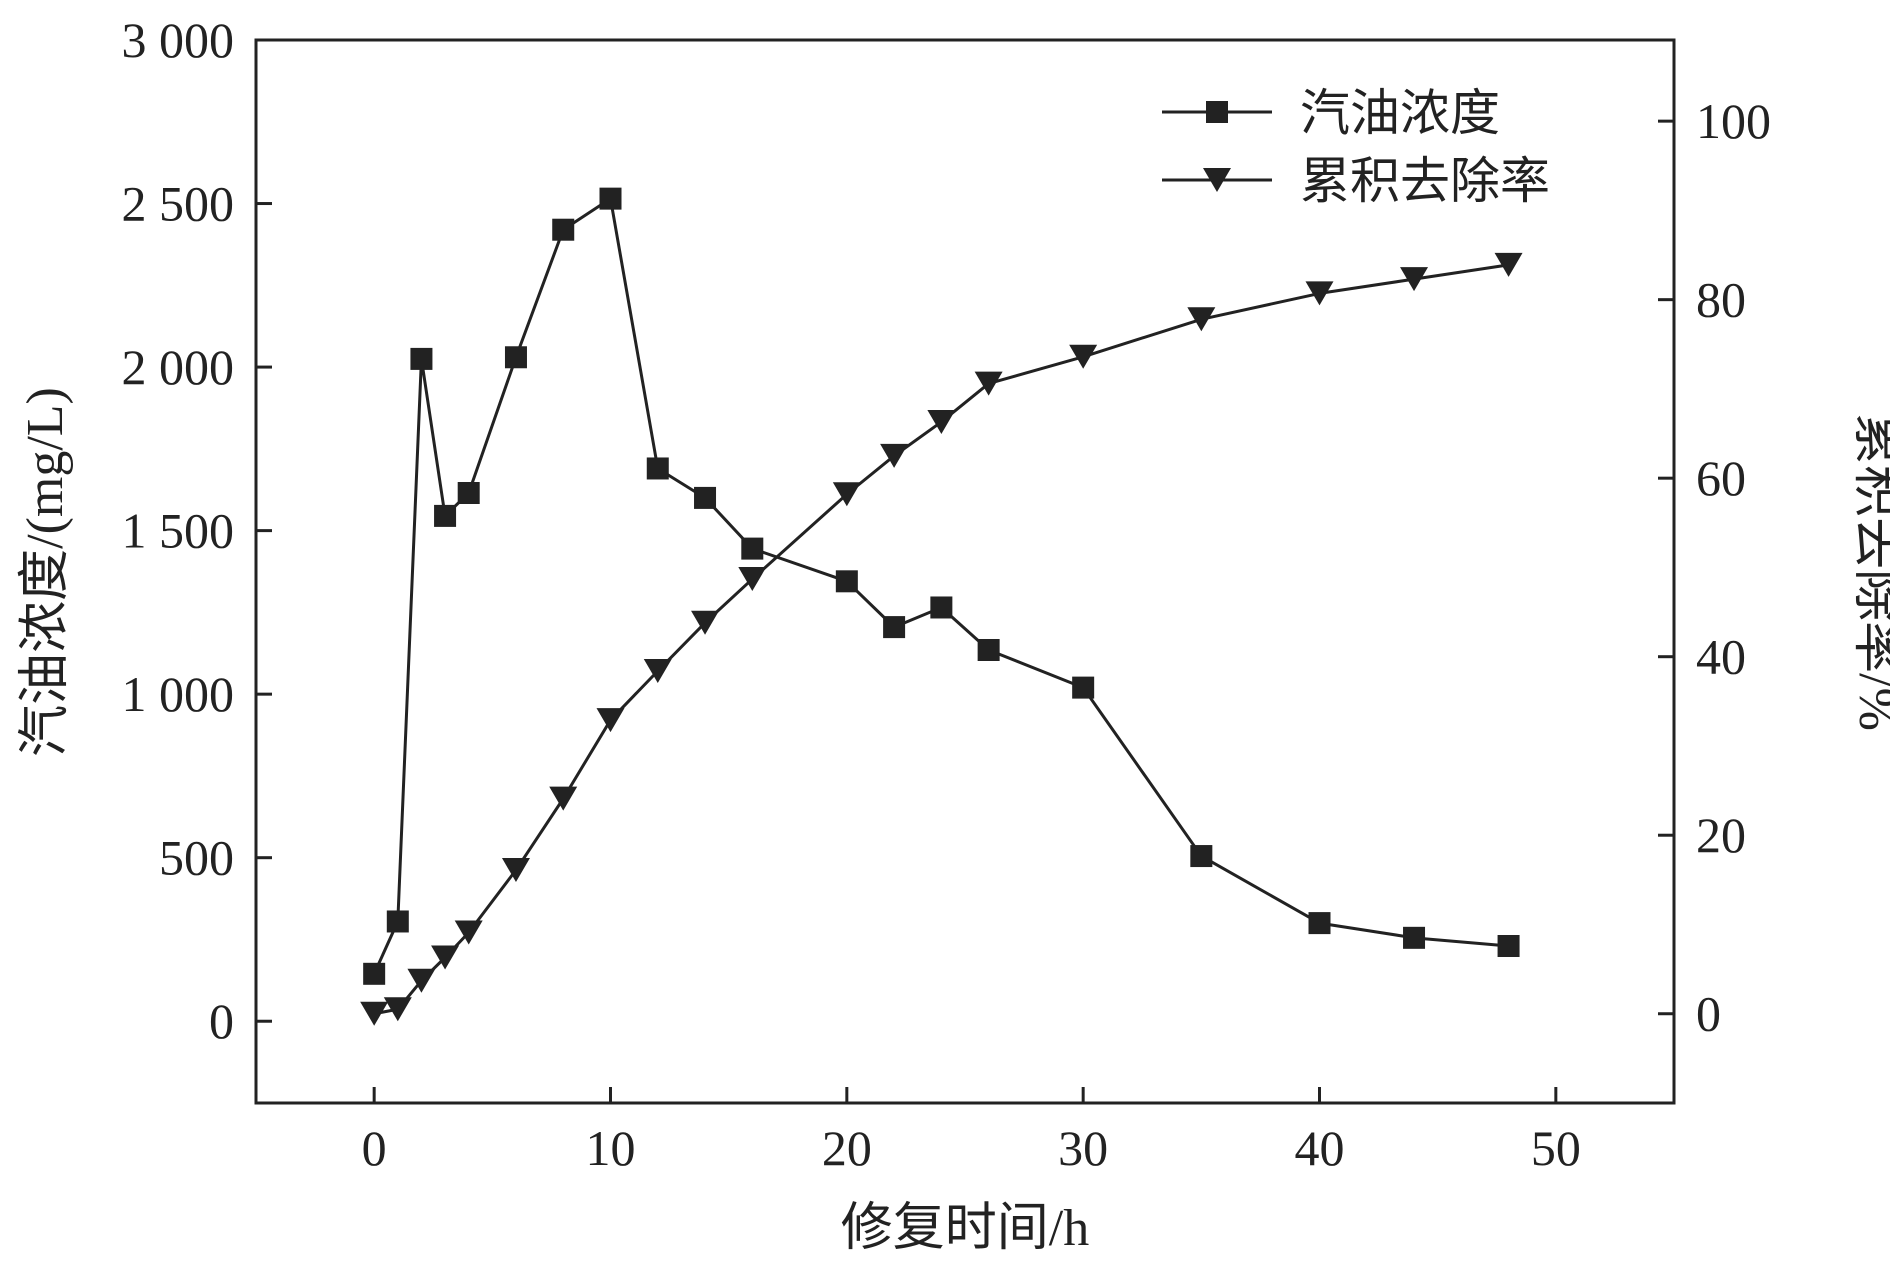 The image size is (1890, 1266). Describe the element at coordinates (1721, 478) in the screenshot. I see `y-right-tick-label: 60` at that location.